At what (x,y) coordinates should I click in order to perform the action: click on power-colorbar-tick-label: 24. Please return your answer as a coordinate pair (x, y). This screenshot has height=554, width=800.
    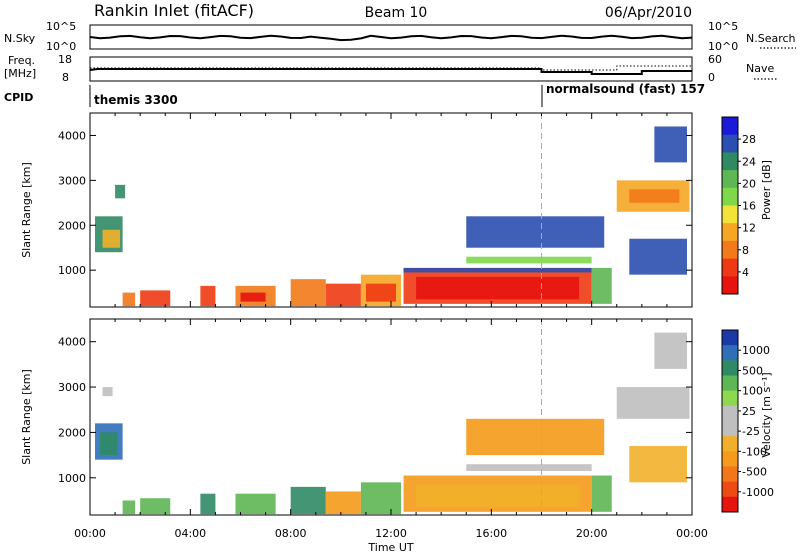
    Looking at the image, I should click on (749, 161).